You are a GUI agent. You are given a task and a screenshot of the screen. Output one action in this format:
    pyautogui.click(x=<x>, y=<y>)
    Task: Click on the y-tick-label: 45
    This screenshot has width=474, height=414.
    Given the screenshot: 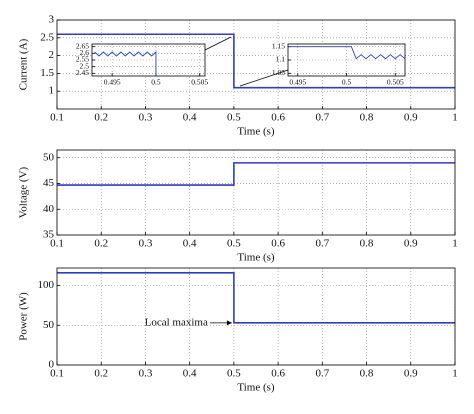 What is the action you would take?
    pyautogui.click(x=49, y=183)
    